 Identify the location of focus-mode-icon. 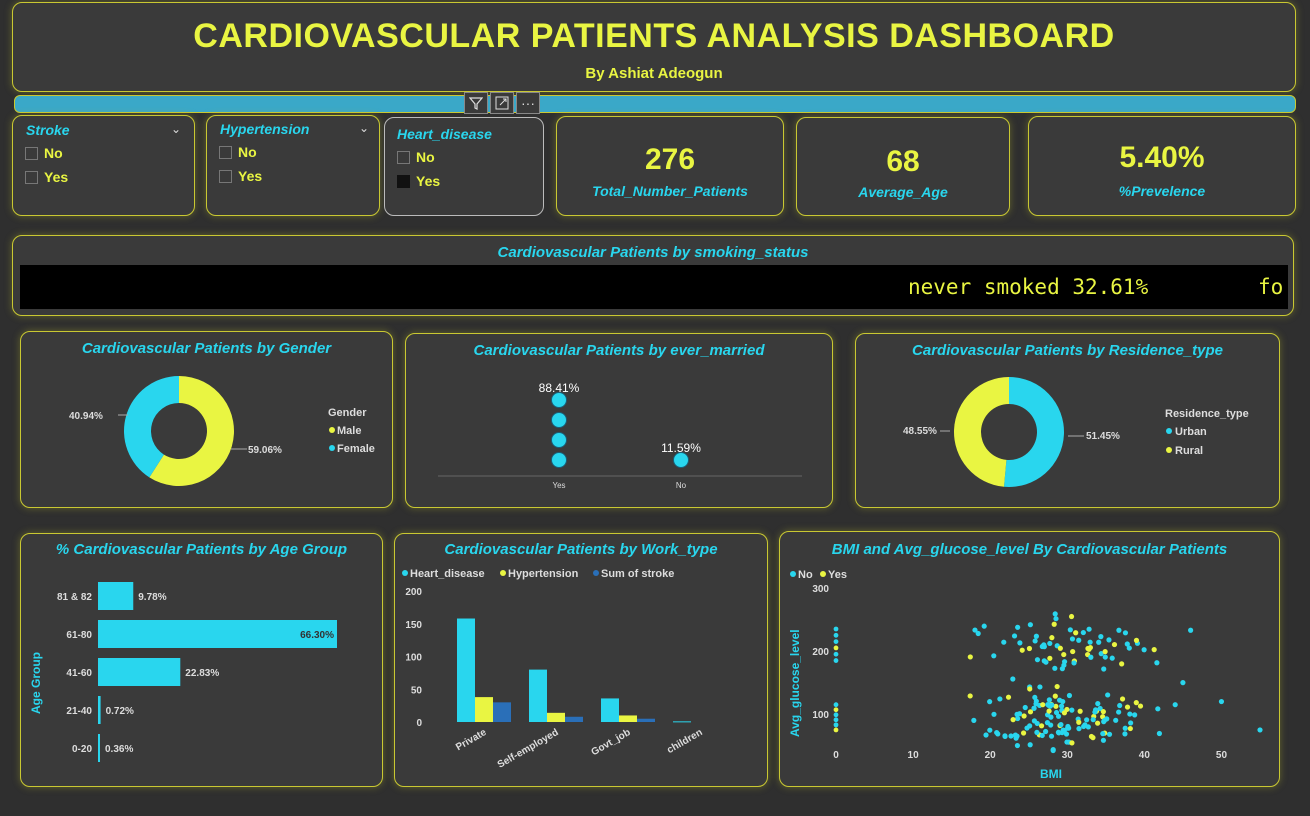
(502, 103).